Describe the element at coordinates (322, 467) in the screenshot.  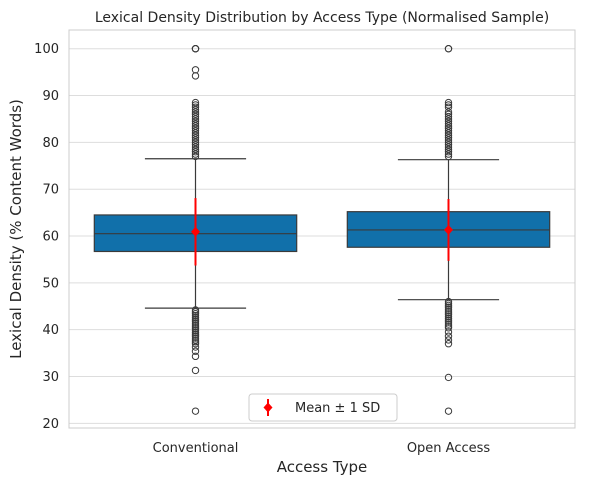
I see `x-axis-label: Access Type` at that location.